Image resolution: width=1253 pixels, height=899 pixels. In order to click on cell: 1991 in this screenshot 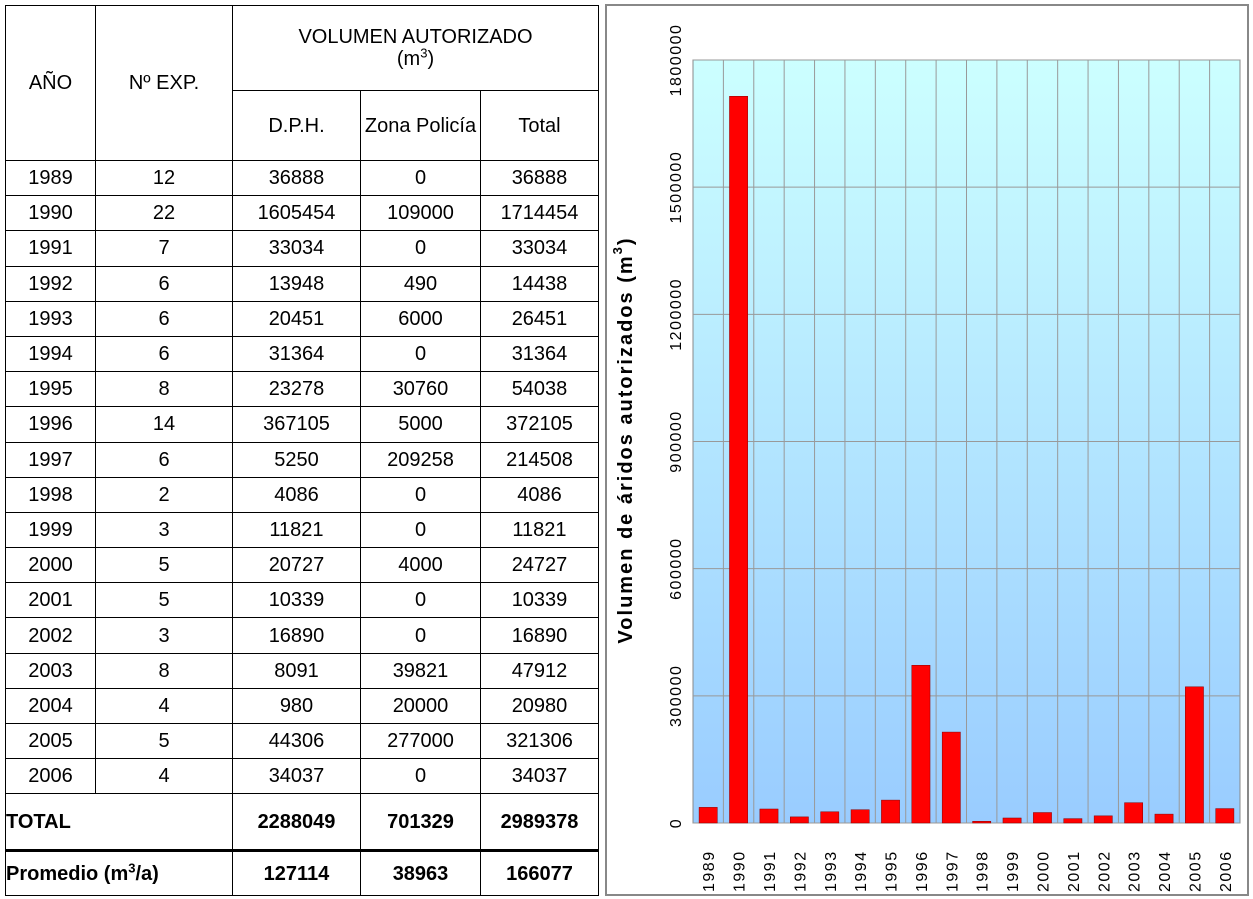, I will do `click(50, 248)`.